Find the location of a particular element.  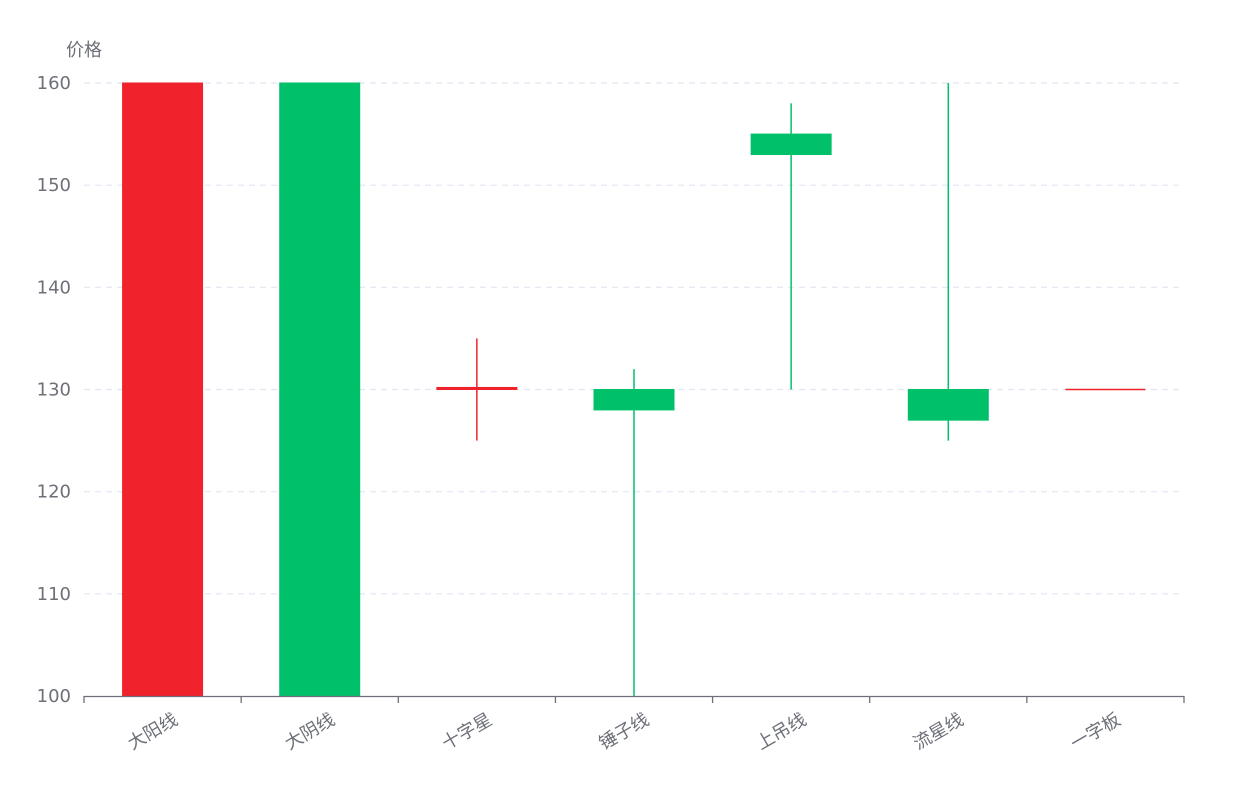

x-tick-label: 大阴线 is located at coordinates (309, 731).